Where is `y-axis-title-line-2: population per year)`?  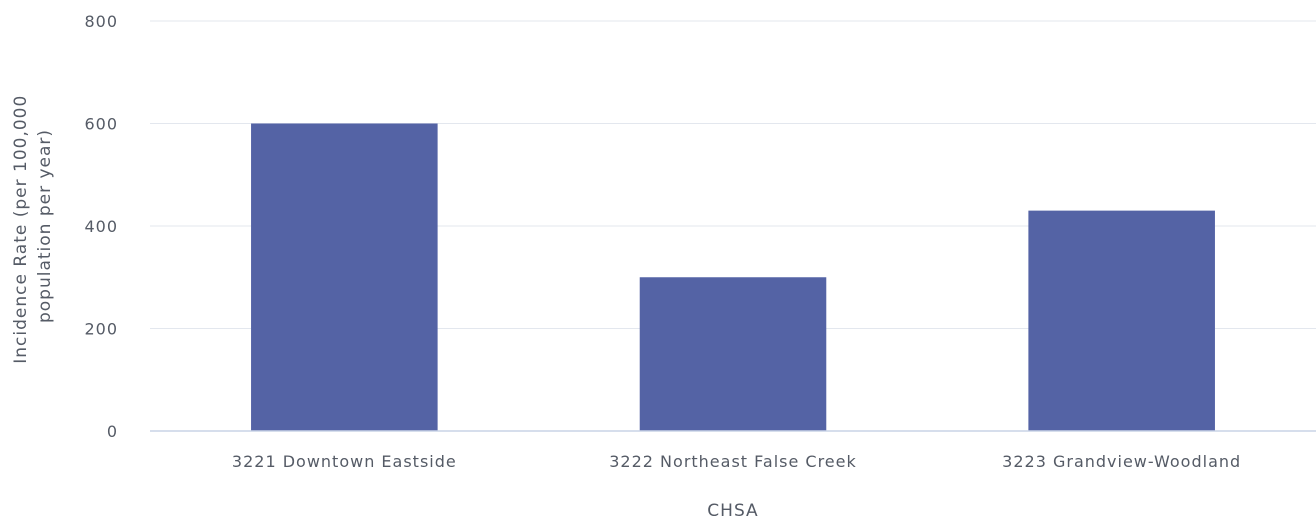 y-axis-title-line-2: population per year) is located at coordinates (45, 226).